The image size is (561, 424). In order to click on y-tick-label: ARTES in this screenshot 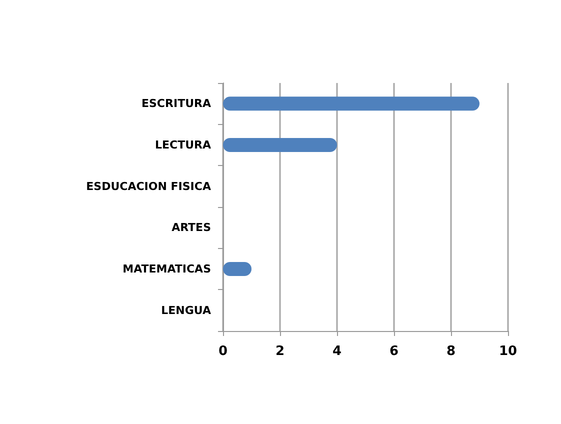, I will do `click(192, 227)`.